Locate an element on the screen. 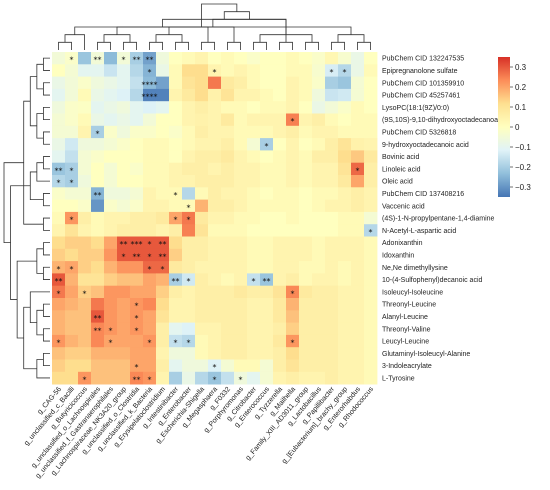  row-label: Adonixanthin is located at coordinates (402, 243).